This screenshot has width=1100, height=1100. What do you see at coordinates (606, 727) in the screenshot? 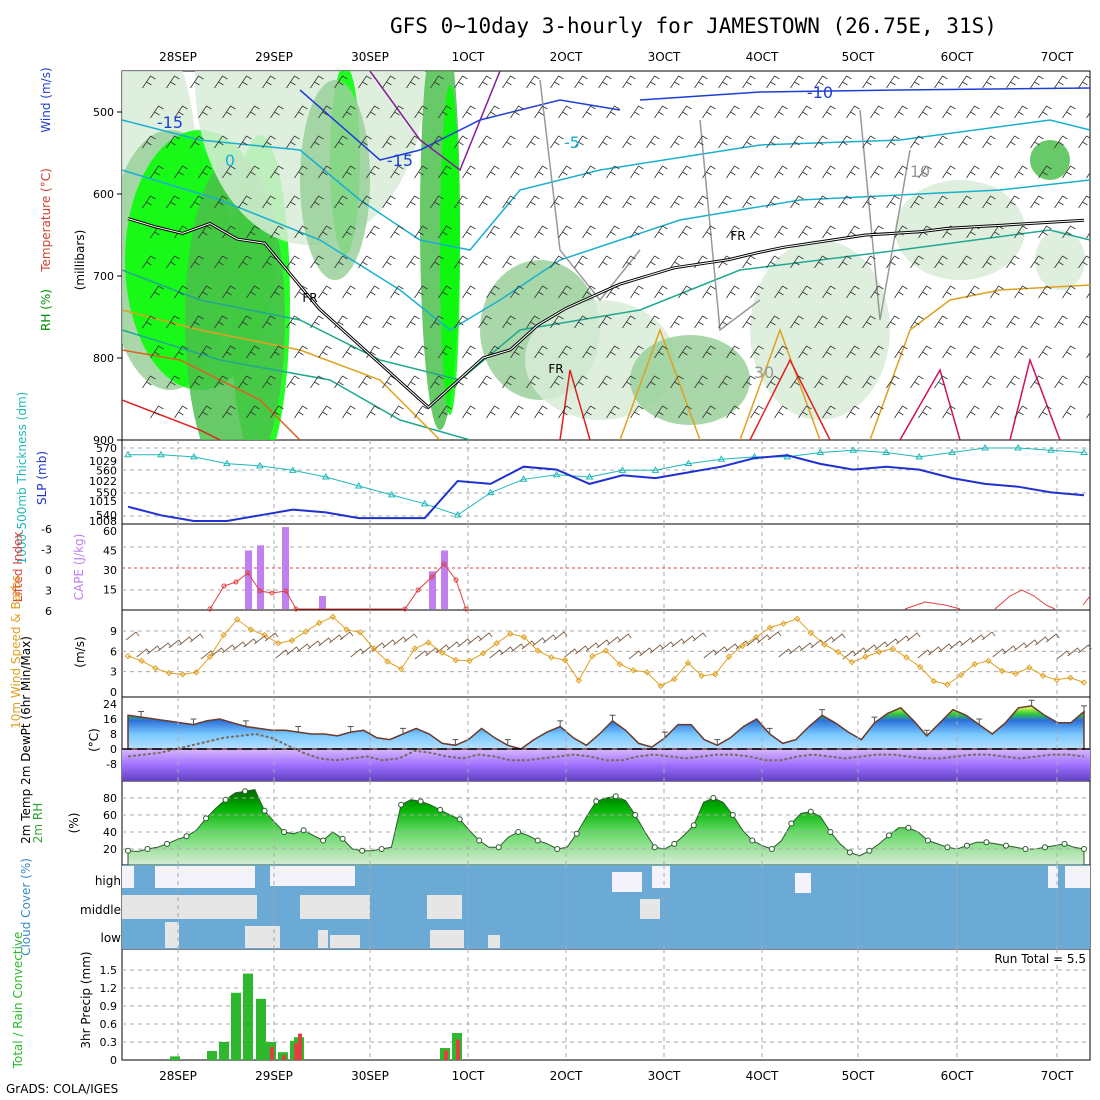
I see `temperature-area` at bounding box center [606, 727].